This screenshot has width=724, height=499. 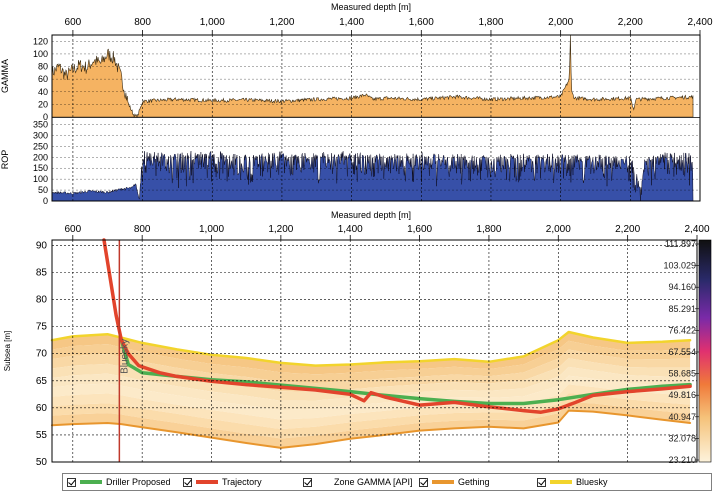 What do you see at coordinates (307, 482) in the screenshot?
I see `checkbox-zone-gamma` at bounding box center [307, 482].